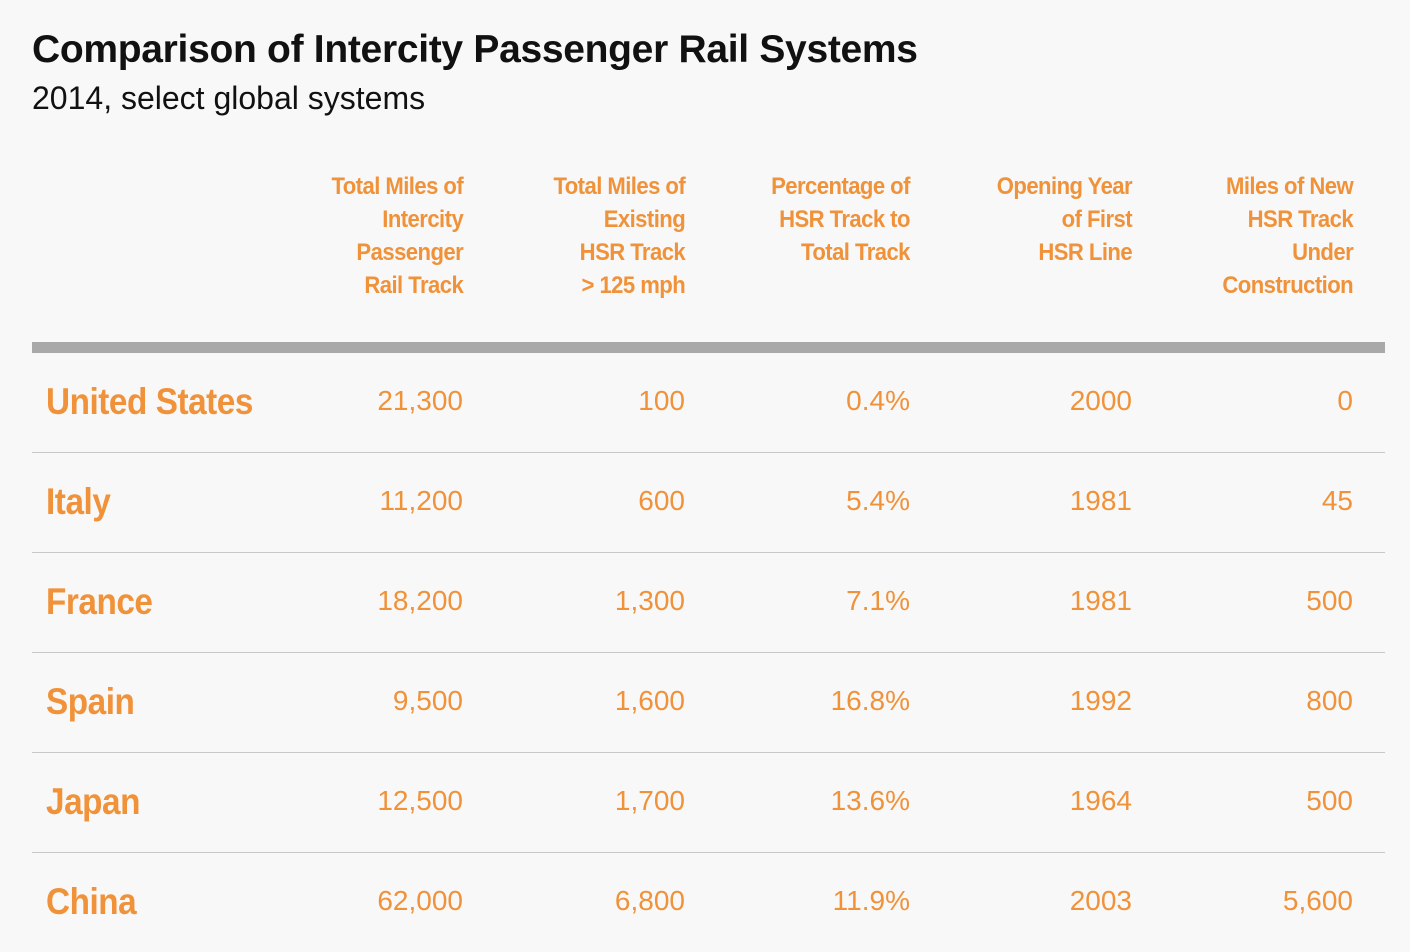 The width and height of the screenshot is (1410, 952). I want to click on country-label: Italy, so click(78, 501).